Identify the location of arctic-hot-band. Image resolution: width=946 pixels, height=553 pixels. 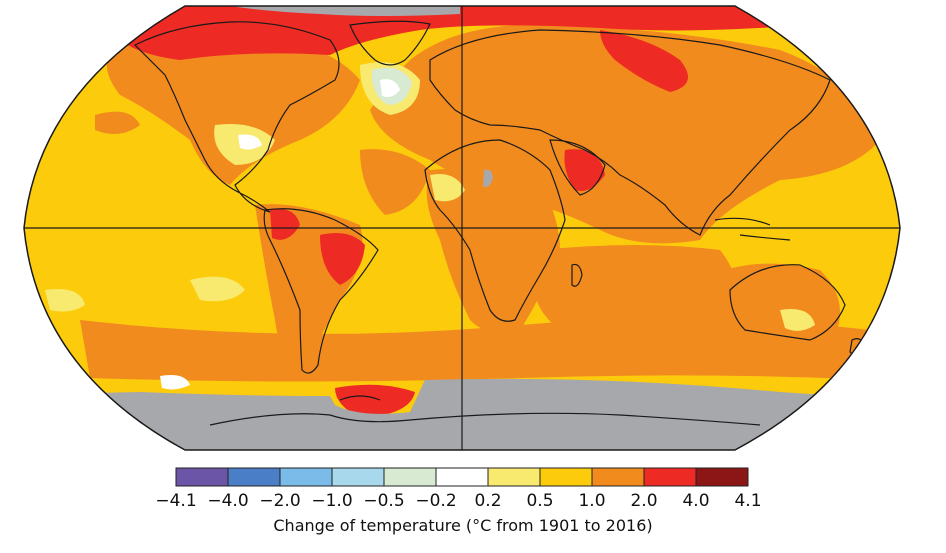
(480, 33).